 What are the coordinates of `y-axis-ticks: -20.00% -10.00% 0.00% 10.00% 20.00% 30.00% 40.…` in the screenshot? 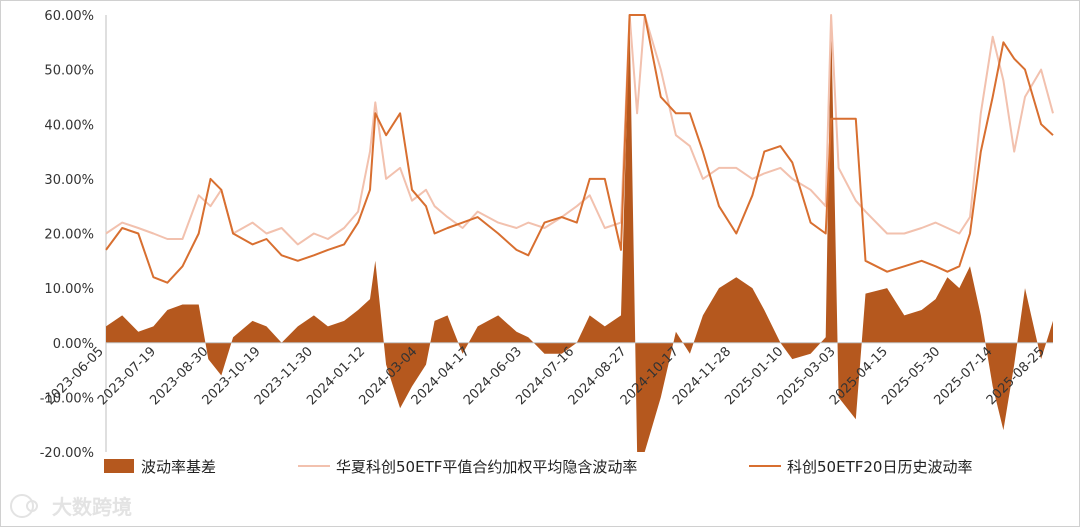 It's located at (67, 235).